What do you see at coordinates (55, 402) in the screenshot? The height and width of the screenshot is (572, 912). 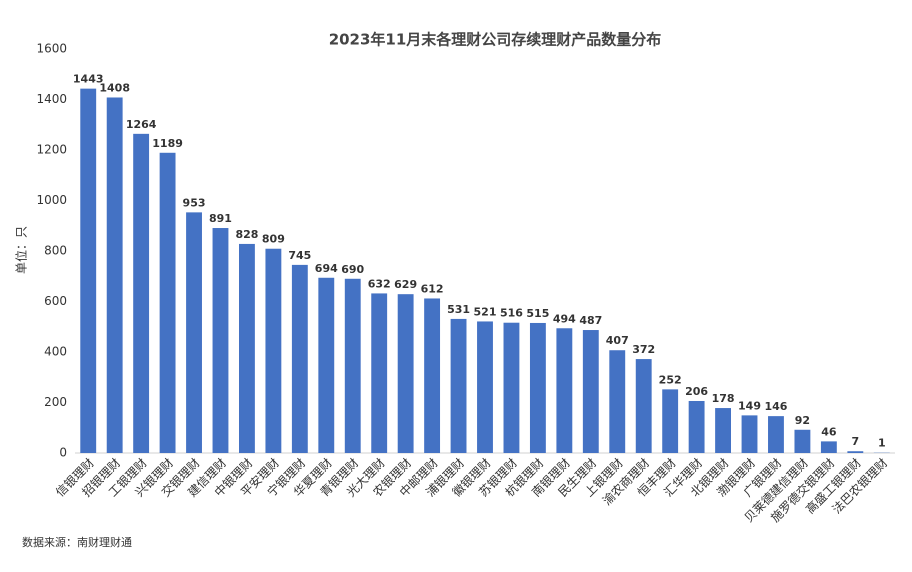 I see `y-tick-label: 200` at bounding box center [55, 402].